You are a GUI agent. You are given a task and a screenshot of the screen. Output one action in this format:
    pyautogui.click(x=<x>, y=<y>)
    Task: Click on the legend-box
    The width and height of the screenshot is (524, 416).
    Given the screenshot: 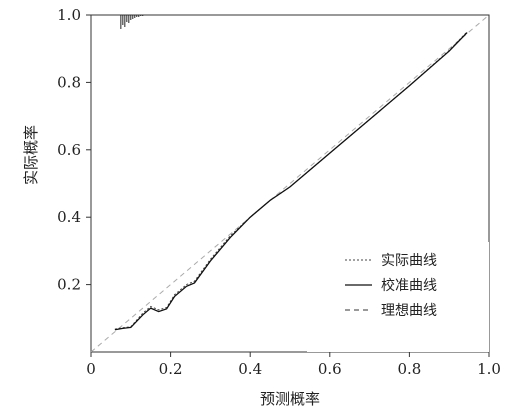 What is the action you would take?
    pyautogui.click(x=398, y=297)
    